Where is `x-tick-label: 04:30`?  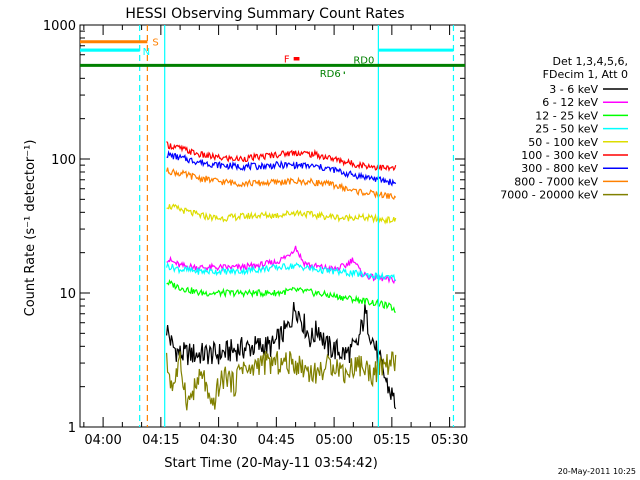
x-tick-label: 04:30 is located at coordinates (218, 440).